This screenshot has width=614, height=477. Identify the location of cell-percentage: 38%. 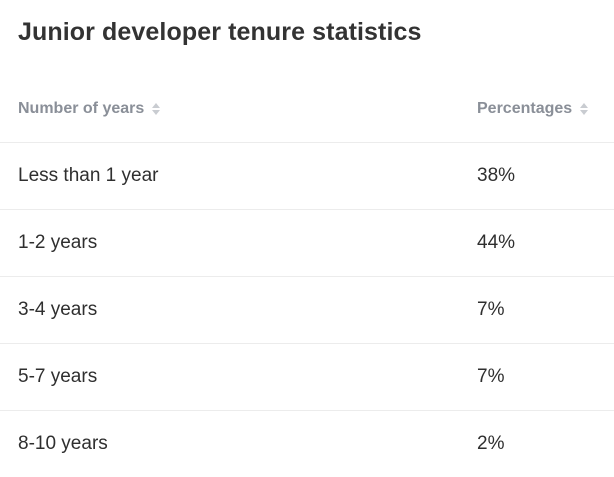
(545, 176).